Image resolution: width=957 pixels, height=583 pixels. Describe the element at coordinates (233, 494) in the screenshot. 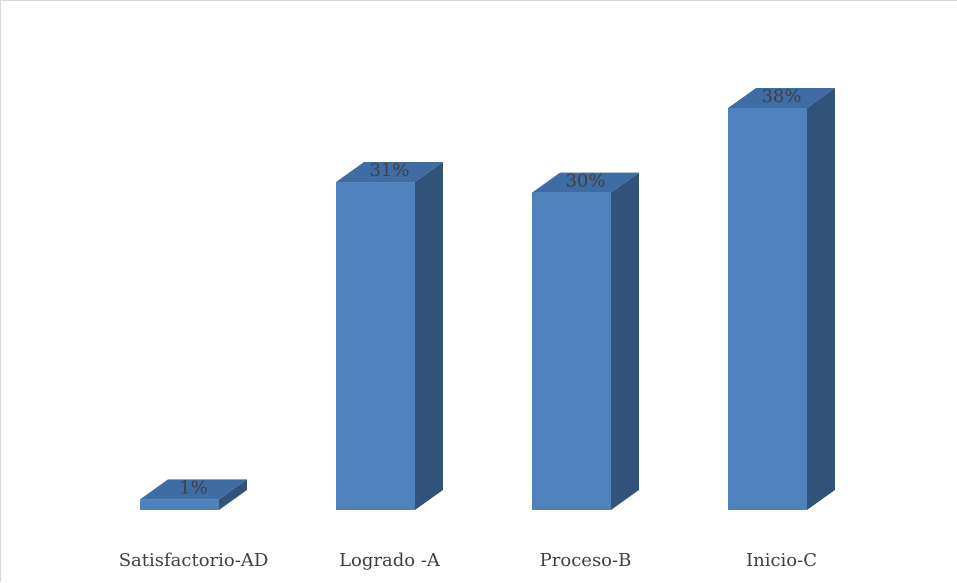

I see `bar-side-satisfactorio-ad` at that location.